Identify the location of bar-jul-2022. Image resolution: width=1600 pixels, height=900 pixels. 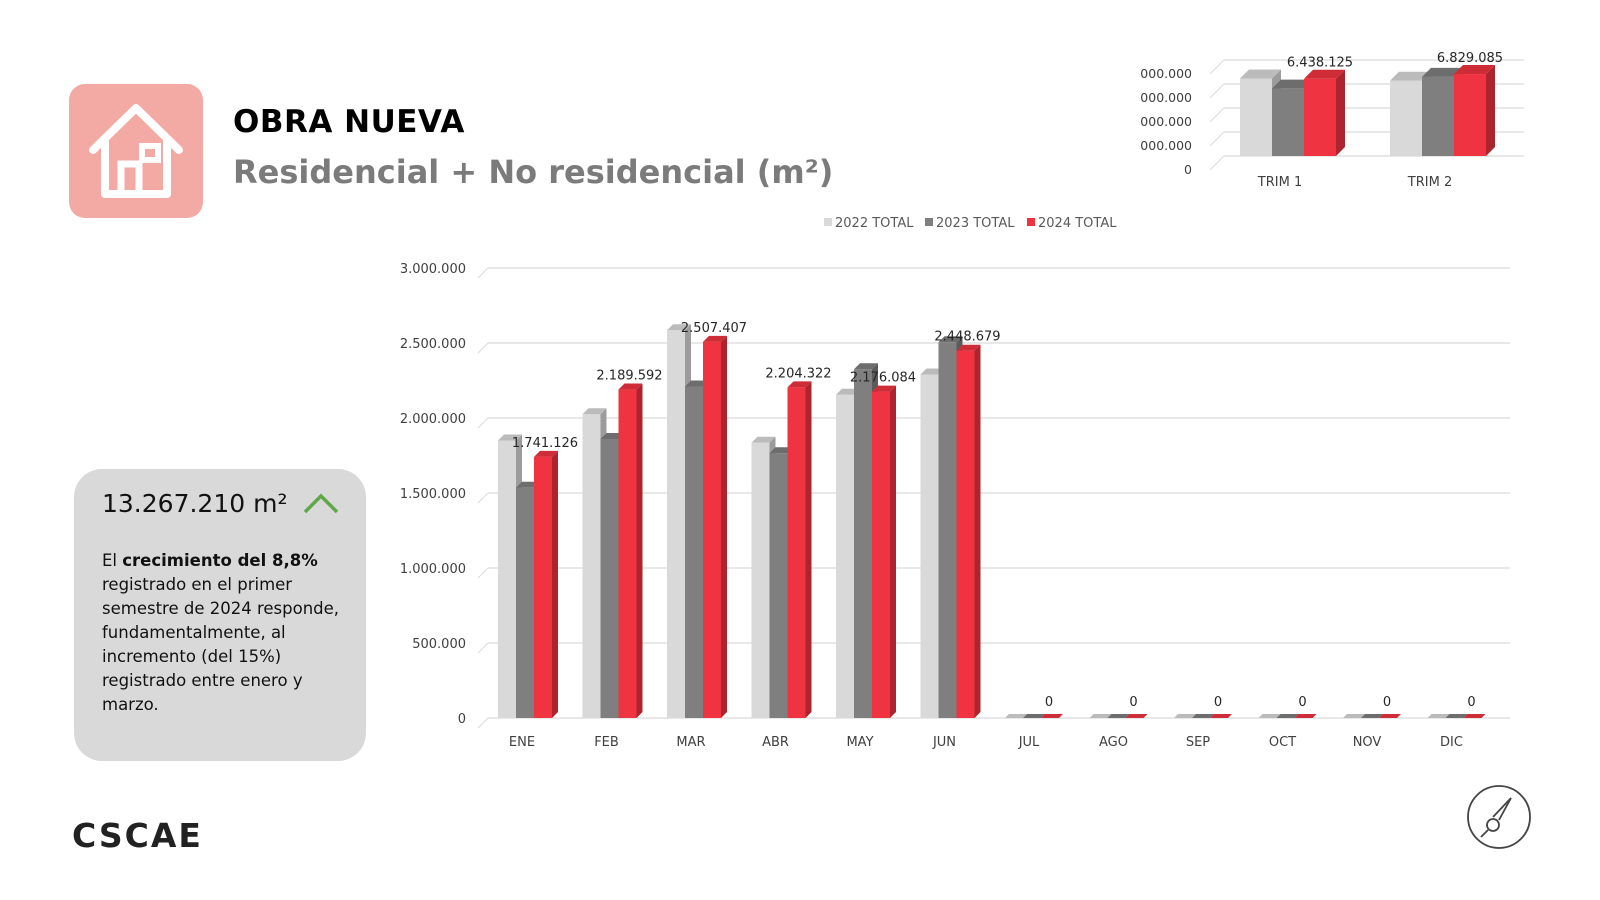
(1016, 716).